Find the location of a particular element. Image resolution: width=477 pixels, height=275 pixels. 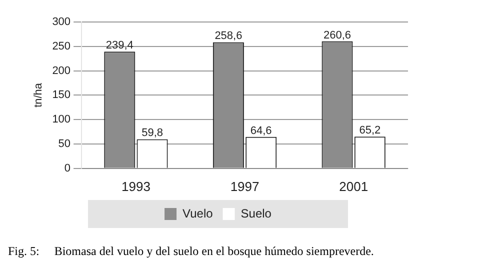

y-axis-title: tn/ha is located at coordinates (38, 95).